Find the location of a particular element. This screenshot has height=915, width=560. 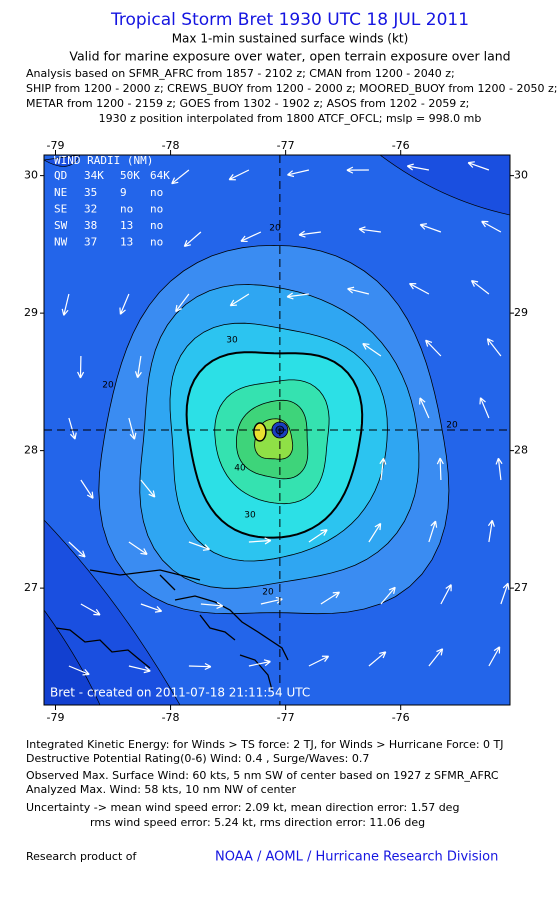

title: Tropical Storm Bret 1930 UTC 18 JUL 2011 is located at coordinates (289, 20).